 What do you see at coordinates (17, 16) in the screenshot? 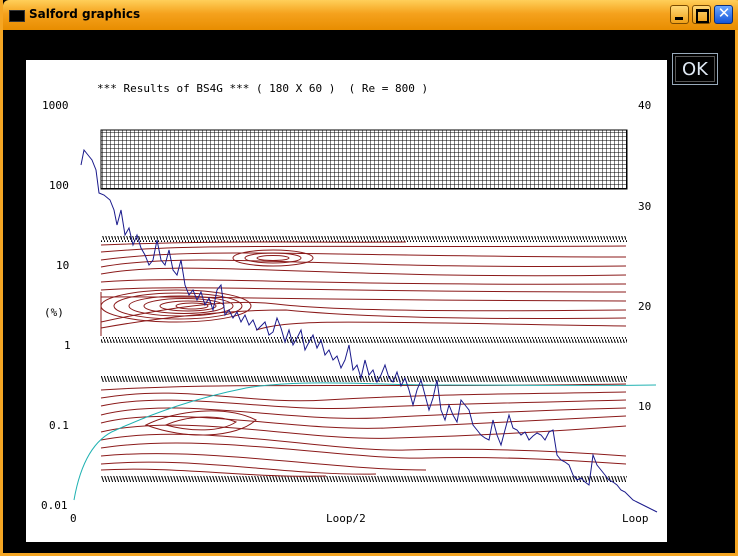
I see `app-icon` at bounding box center [17, 16].